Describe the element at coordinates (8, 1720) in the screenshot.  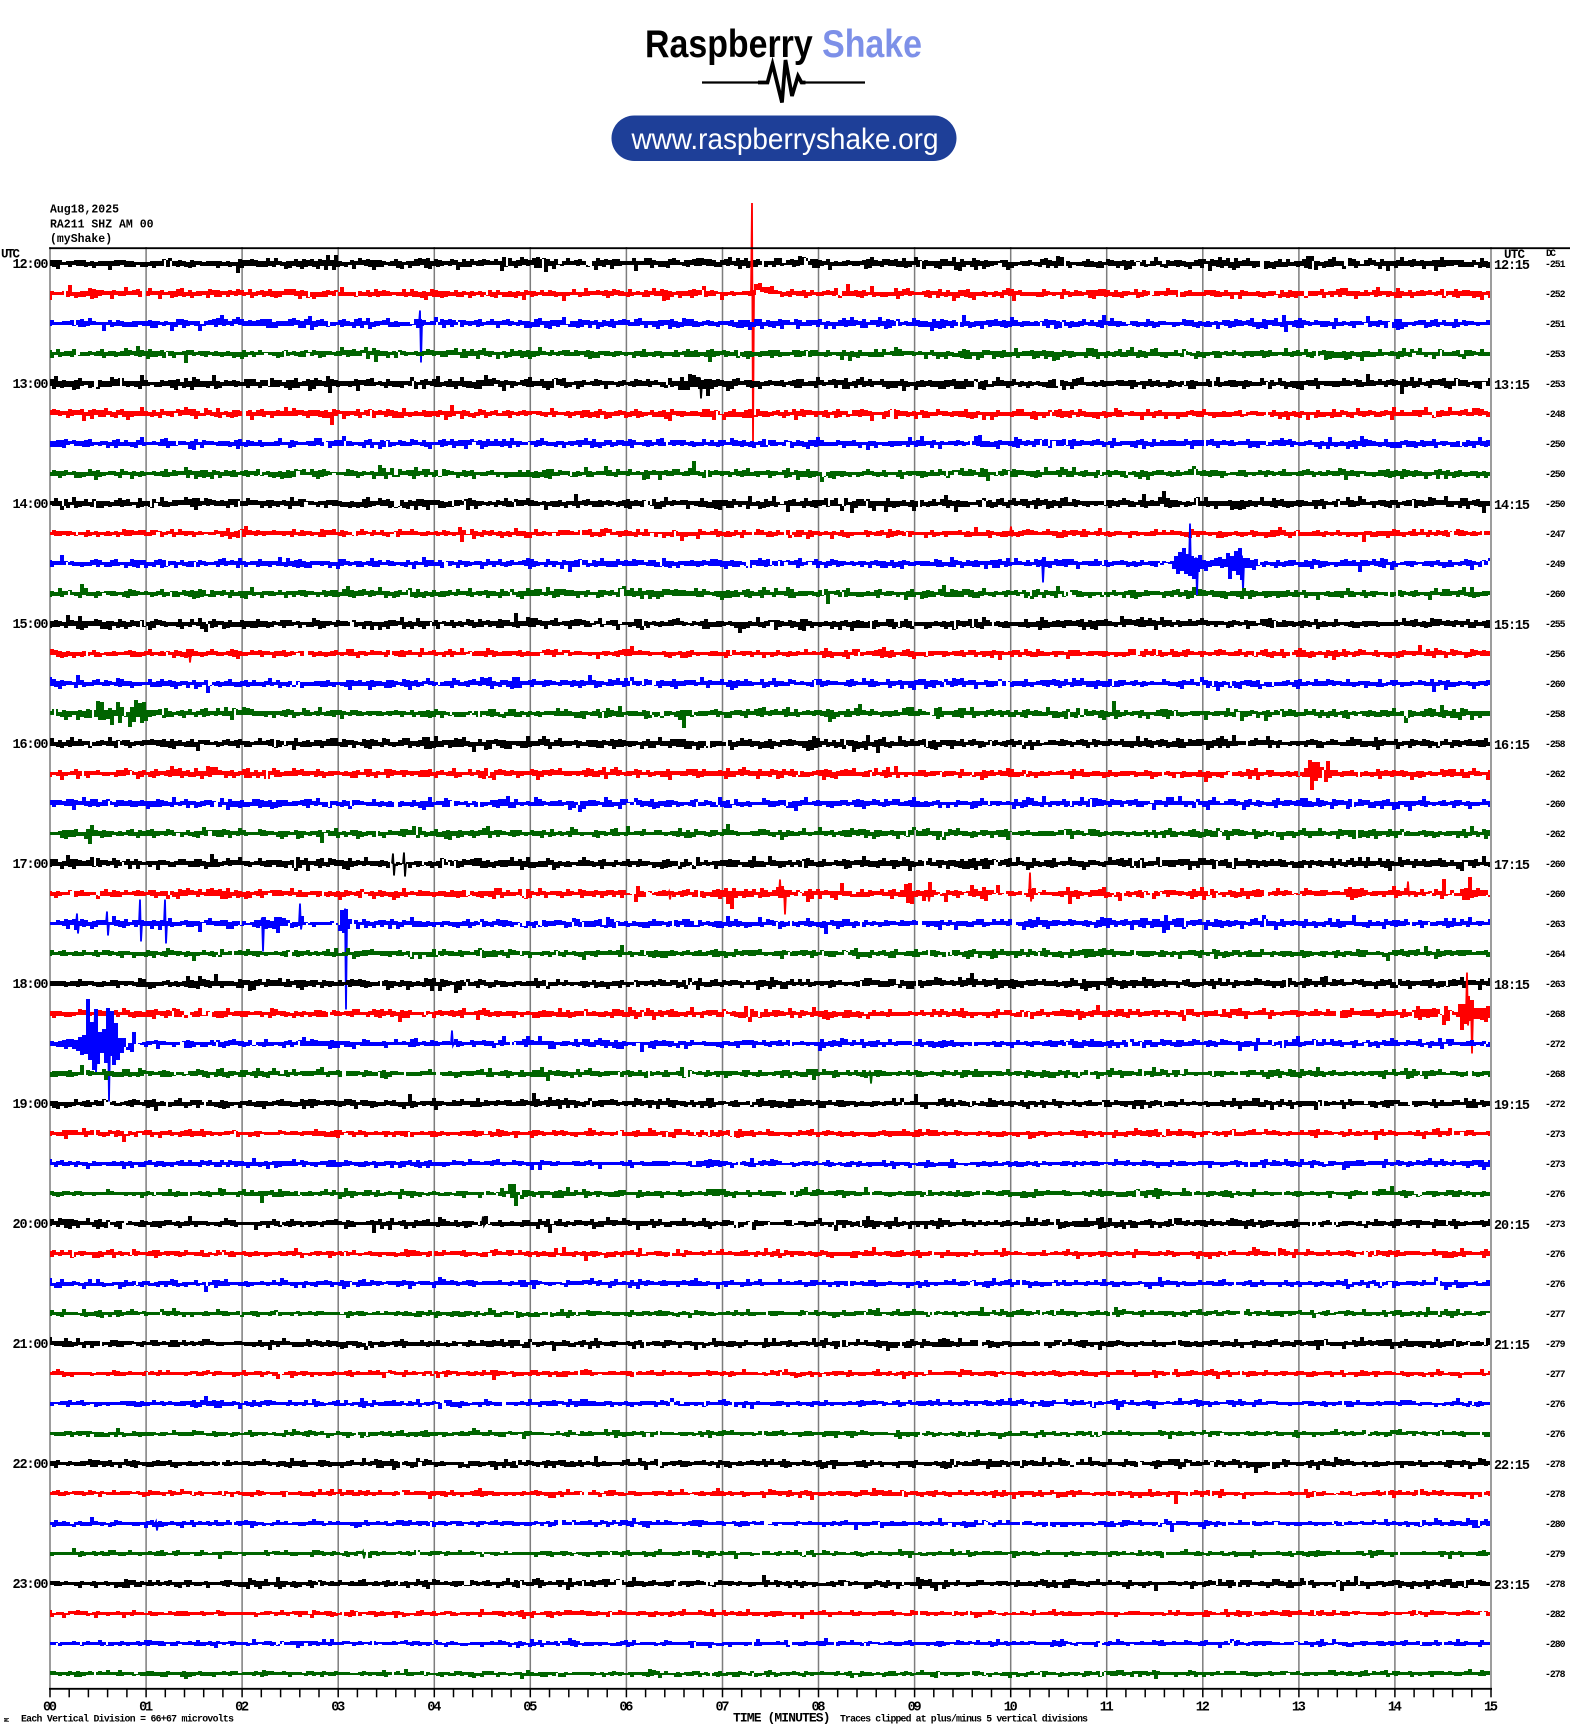
I see `svg-text: M` at that location.